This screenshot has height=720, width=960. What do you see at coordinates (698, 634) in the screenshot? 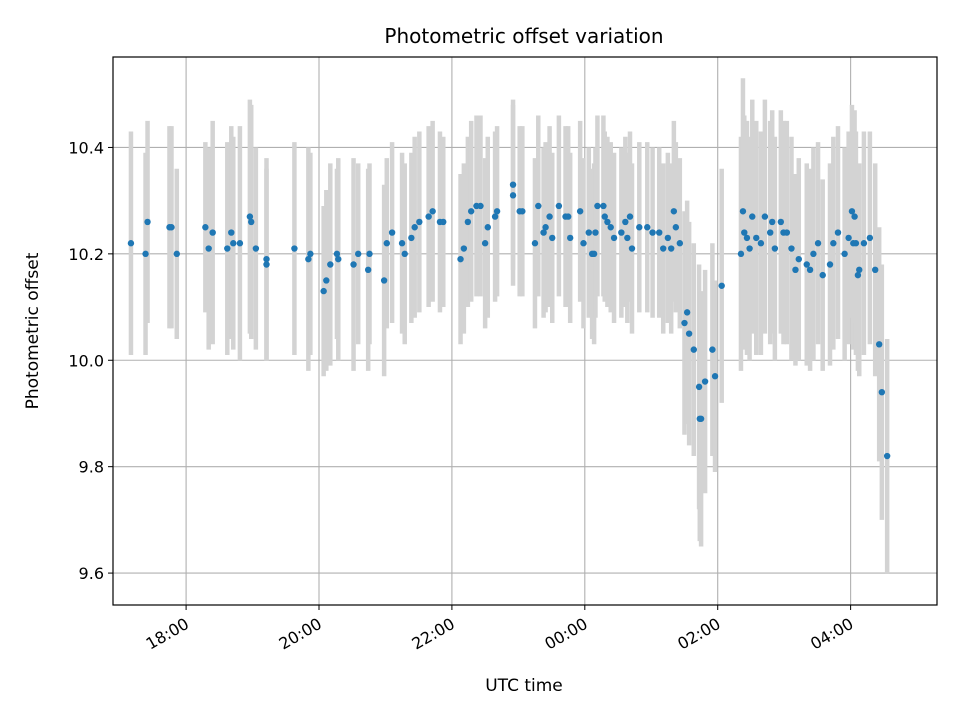
I see `x-tick-label: 02:00` at bounding box center [698, 634].